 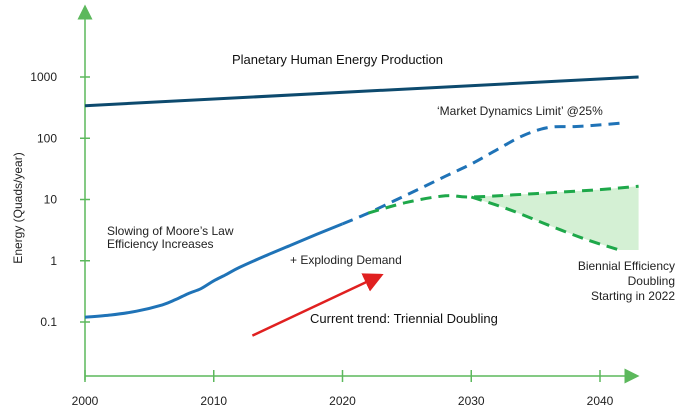 What do you see at coordinates (471, 401) in the screenshot?
I see `x-tick-label: 2030` at bounding box center [471, 401].